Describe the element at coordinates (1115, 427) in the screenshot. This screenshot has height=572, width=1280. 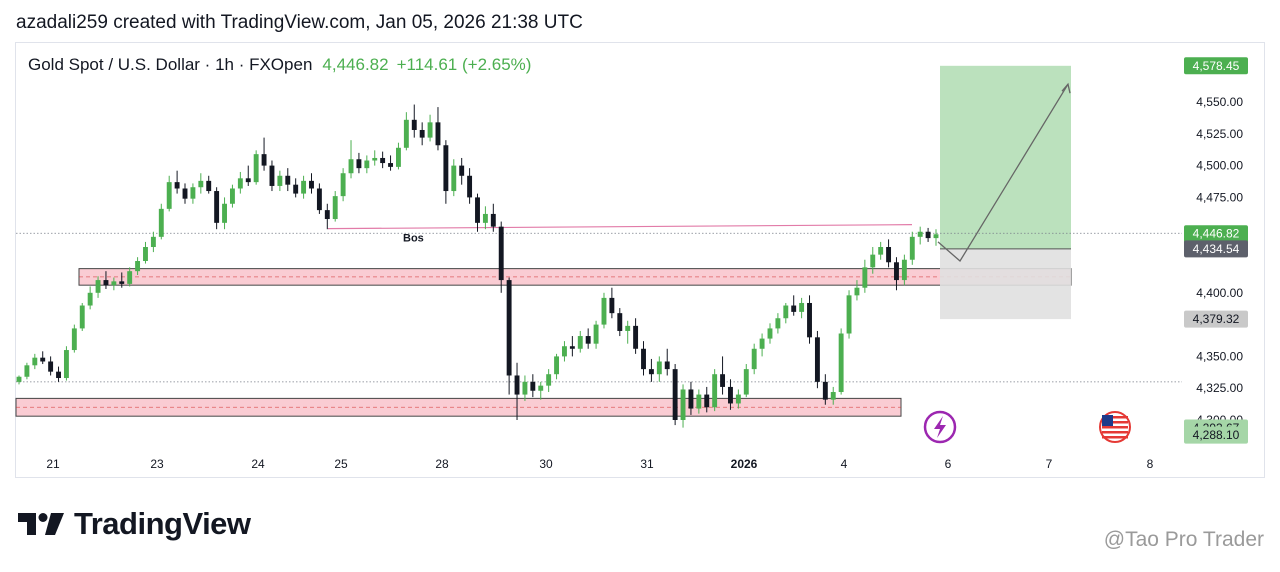
I see `us-flag-event-icon` at that location.